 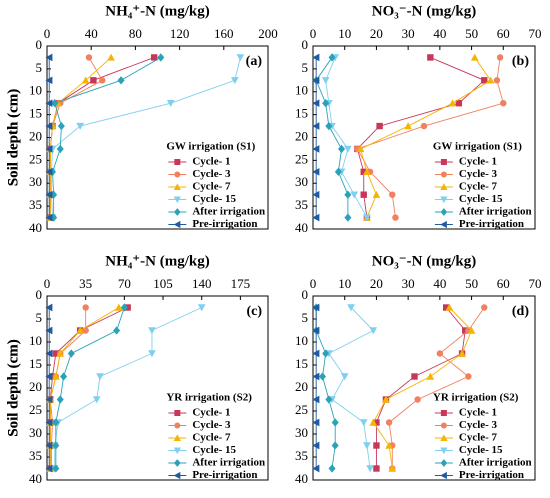 I want to click on x-tick-label: 50, so click(x=471, y=33).